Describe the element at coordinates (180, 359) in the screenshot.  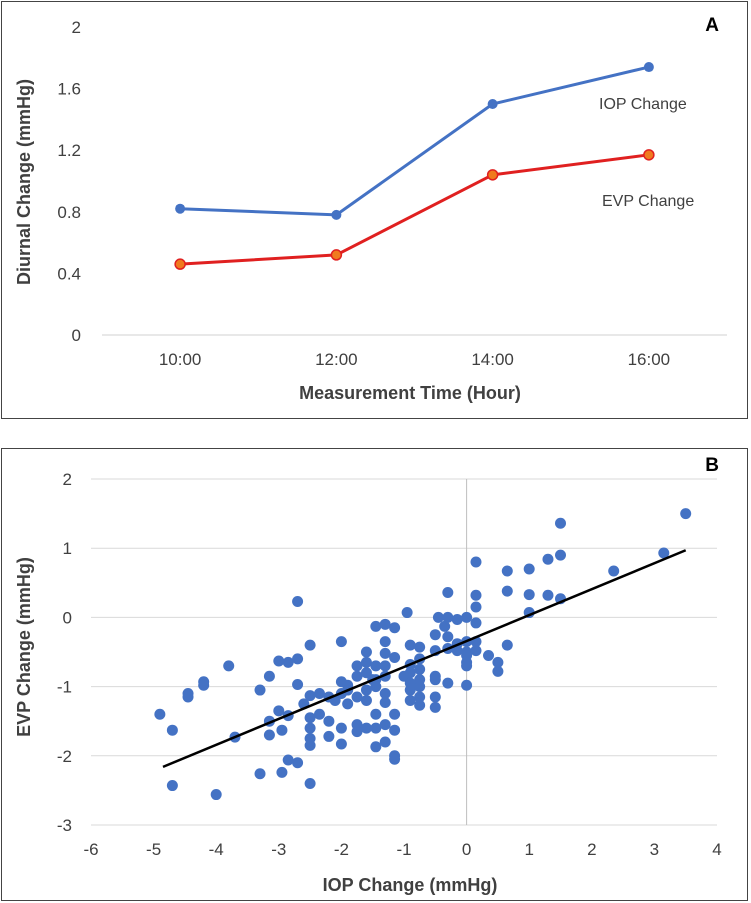
I see `x-tick-label: 10:00` at that location.